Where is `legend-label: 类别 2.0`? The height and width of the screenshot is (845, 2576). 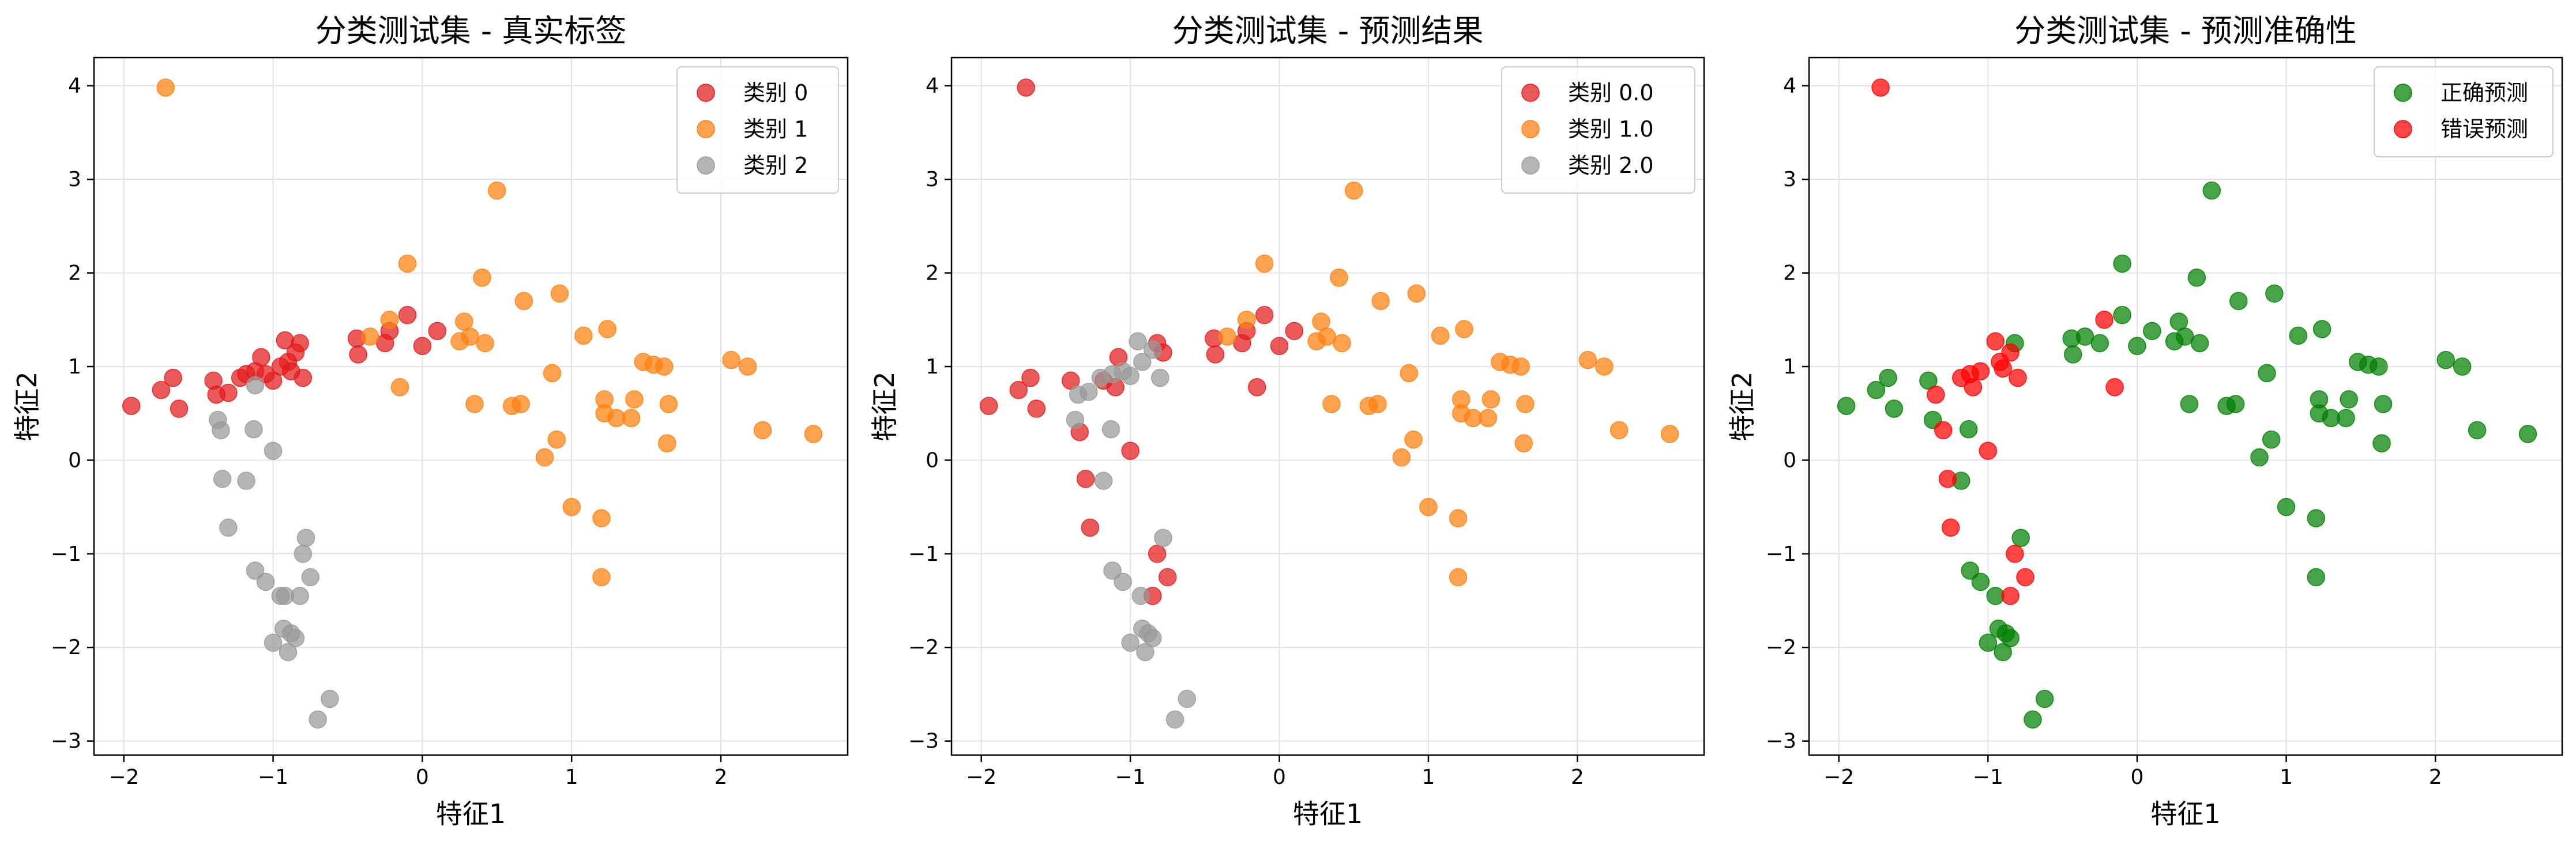
legend-label: 类别 2.0 is located at coordinates (1611, 165).